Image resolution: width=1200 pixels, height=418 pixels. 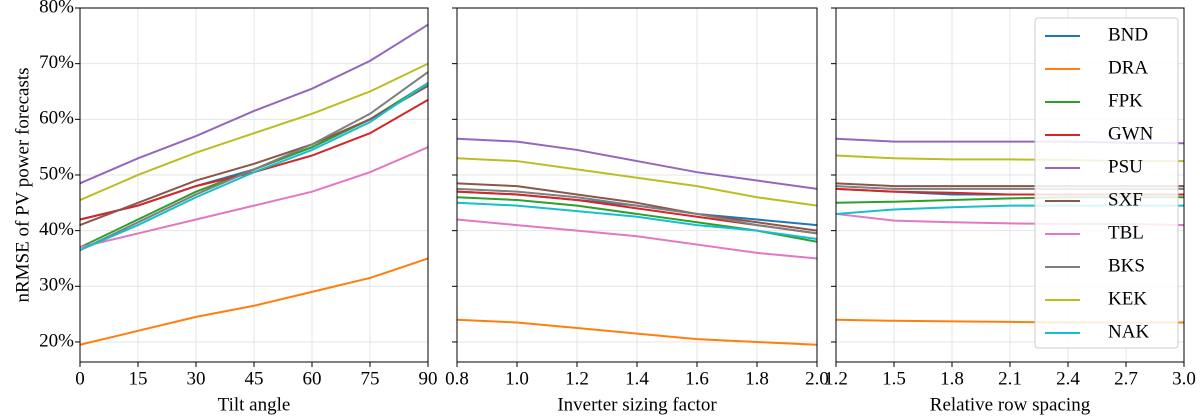 What do you see at coordinates (56, 340) in the screenshot?
I see `y-tick-label: 20%` at bounding box center [56, 340].